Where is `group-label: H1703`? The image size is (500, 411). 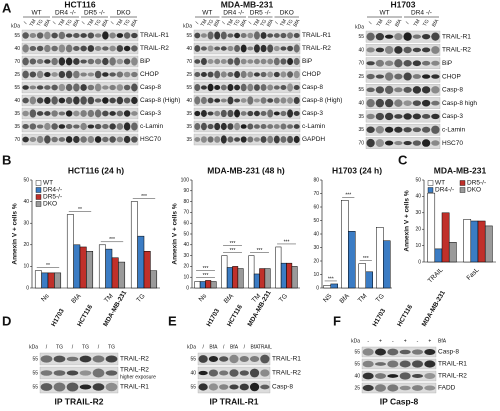
group-label: H1703 is located at coordinates (58, 317).